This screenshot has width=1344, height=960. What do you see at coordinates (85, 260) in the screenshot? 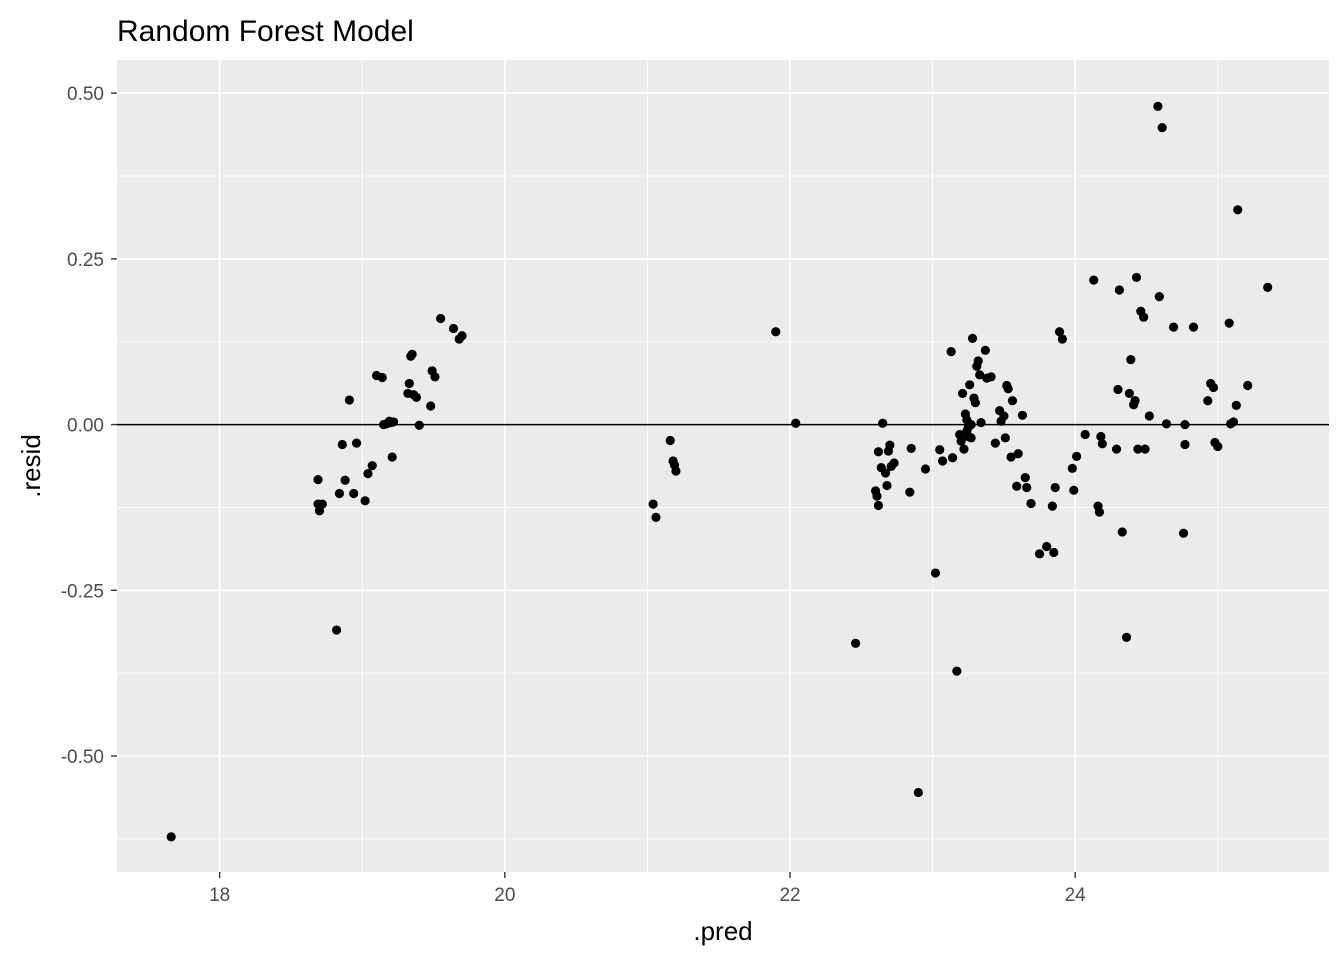
I see `y-tick-label: 0.25` at bounding box center [85, 260].